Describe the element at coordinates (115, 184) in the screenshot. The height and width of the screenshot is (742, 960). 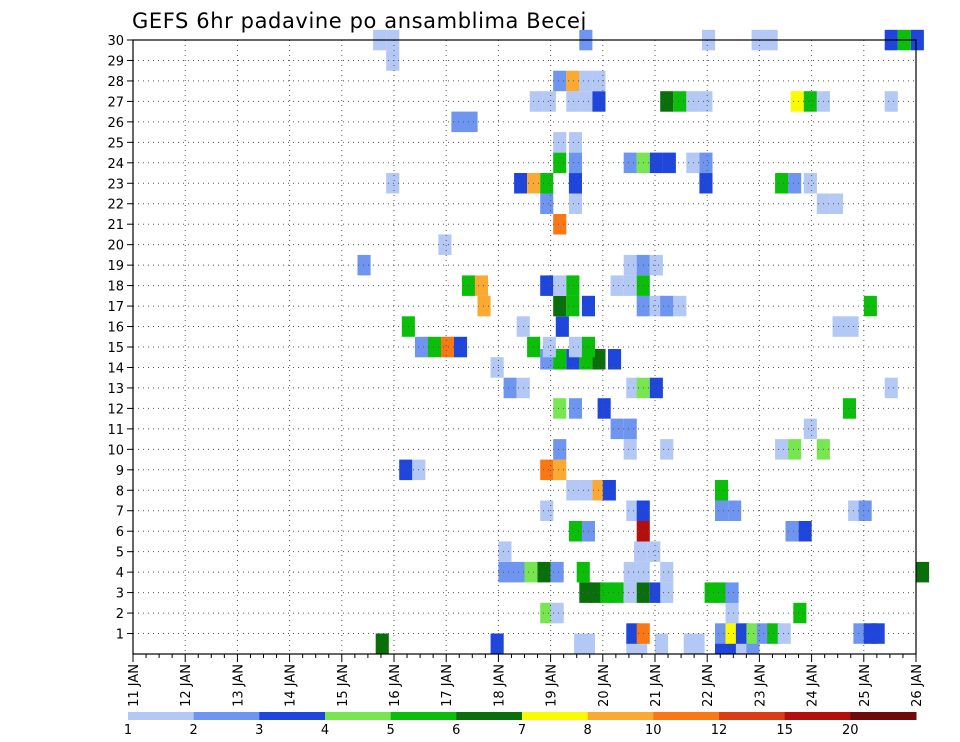
I see `y-tick-label: 23` at that location.